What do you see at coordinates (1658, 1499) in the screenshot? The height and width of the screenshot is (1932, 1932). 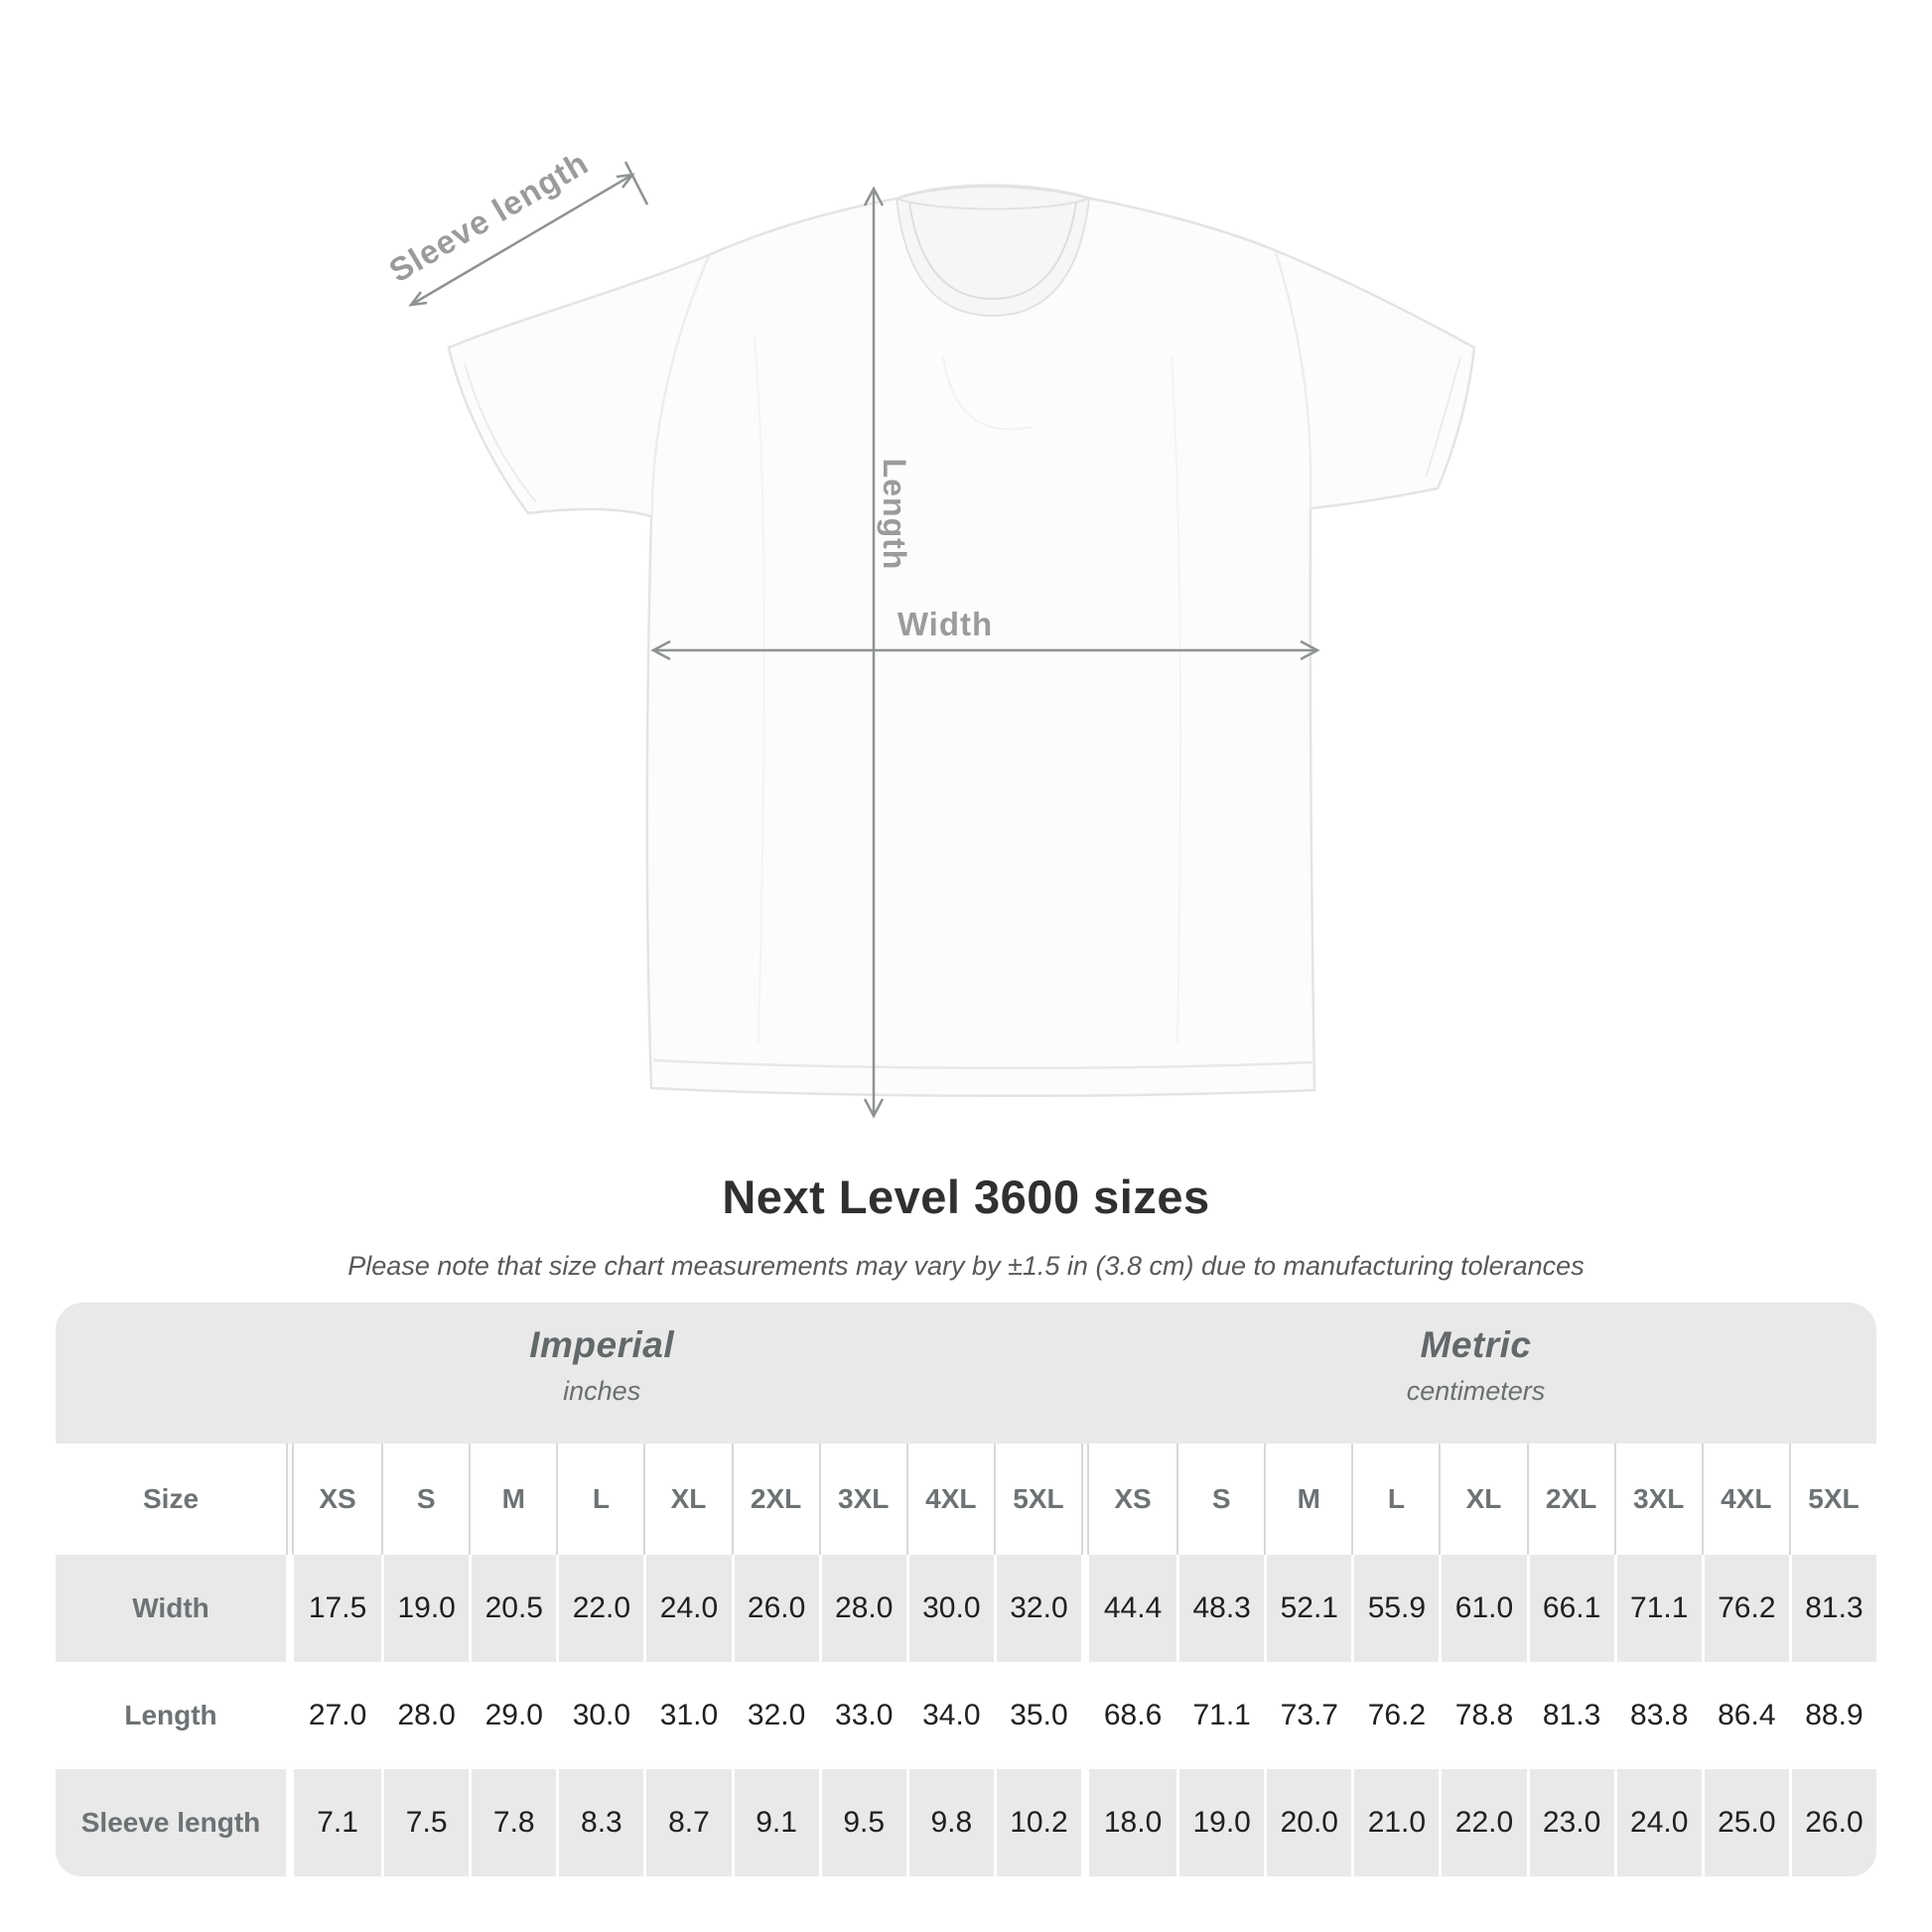 I see `header-metric-3xl: 3XL` at bounding box center [1658, 1499].